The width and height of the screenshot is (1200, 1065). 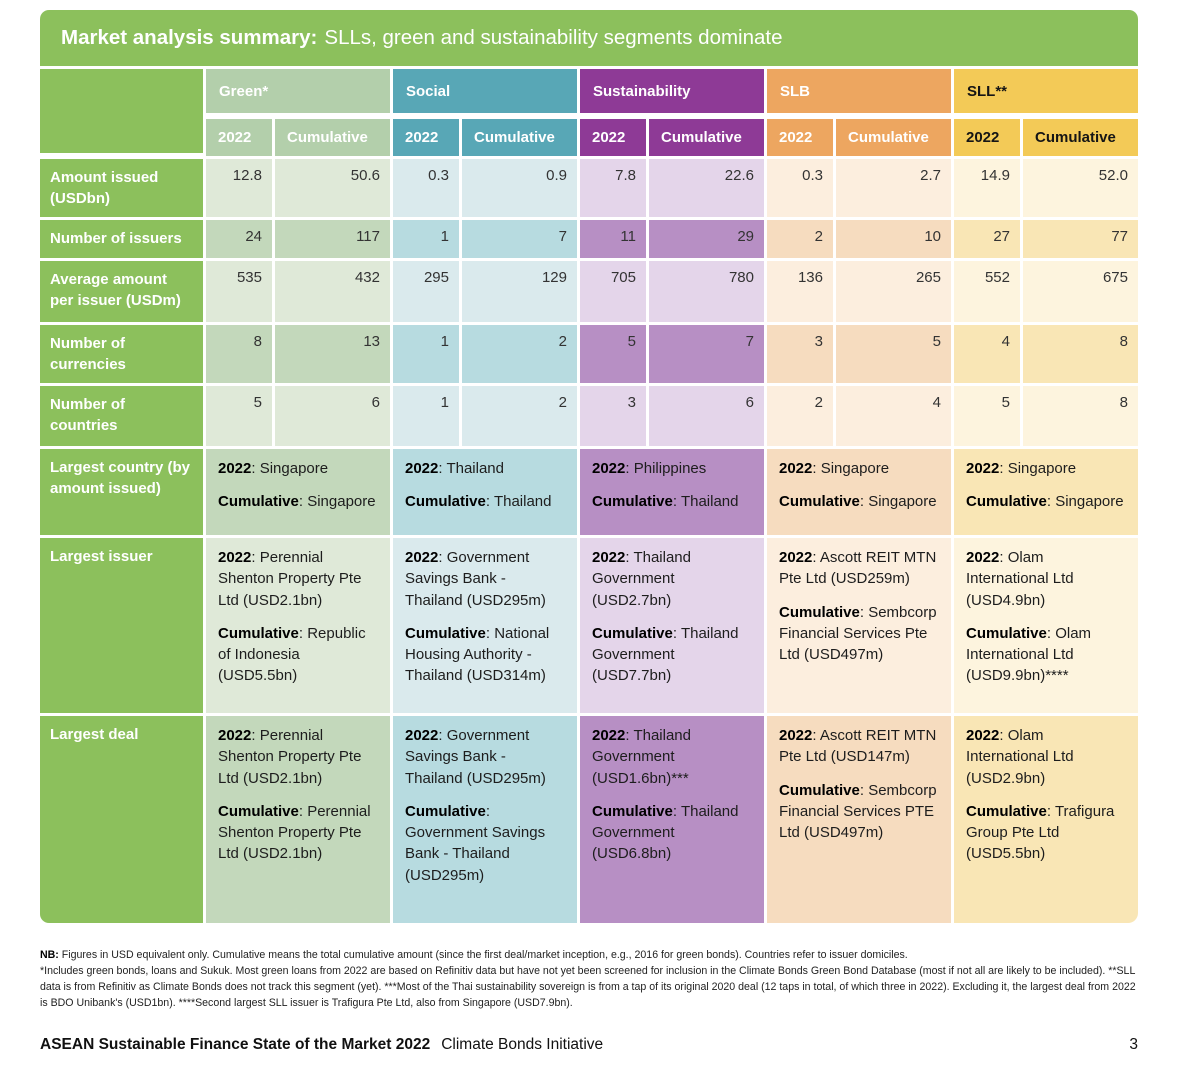 What do you see at coordinates (706, 188) in the screenshot?
I see `metric-cell: 22.6` at bounding box center [706, 188].